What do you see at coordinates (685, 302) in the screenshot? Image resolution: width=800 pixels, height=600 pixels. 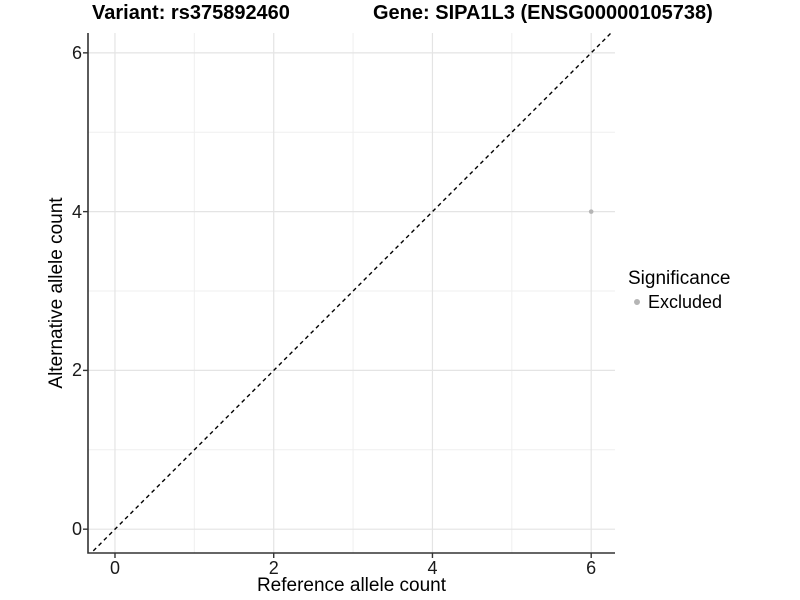 I see `legend-entry-label: Excluded` at bounding box center [685, 302].